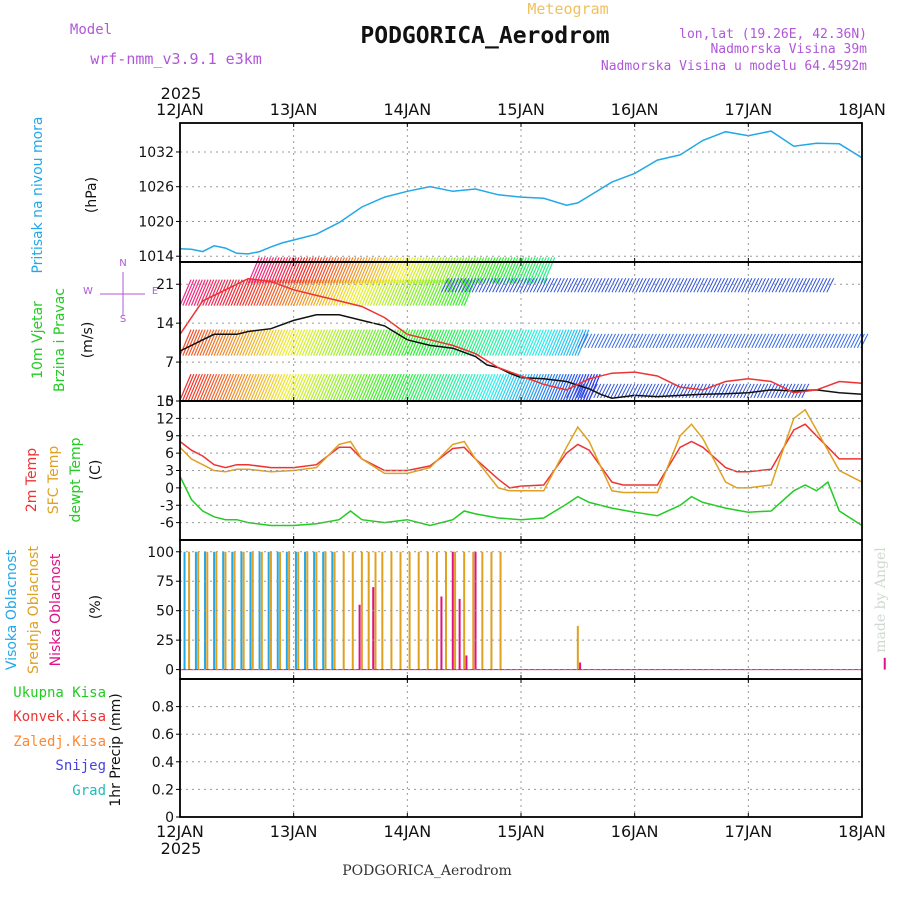 The height and width of the screenshot is (900, 900). What do you see at coordinates (163, 708) in the screenshot?
I see `y-tick-label: 0.8` at bounding box center [163, 708].